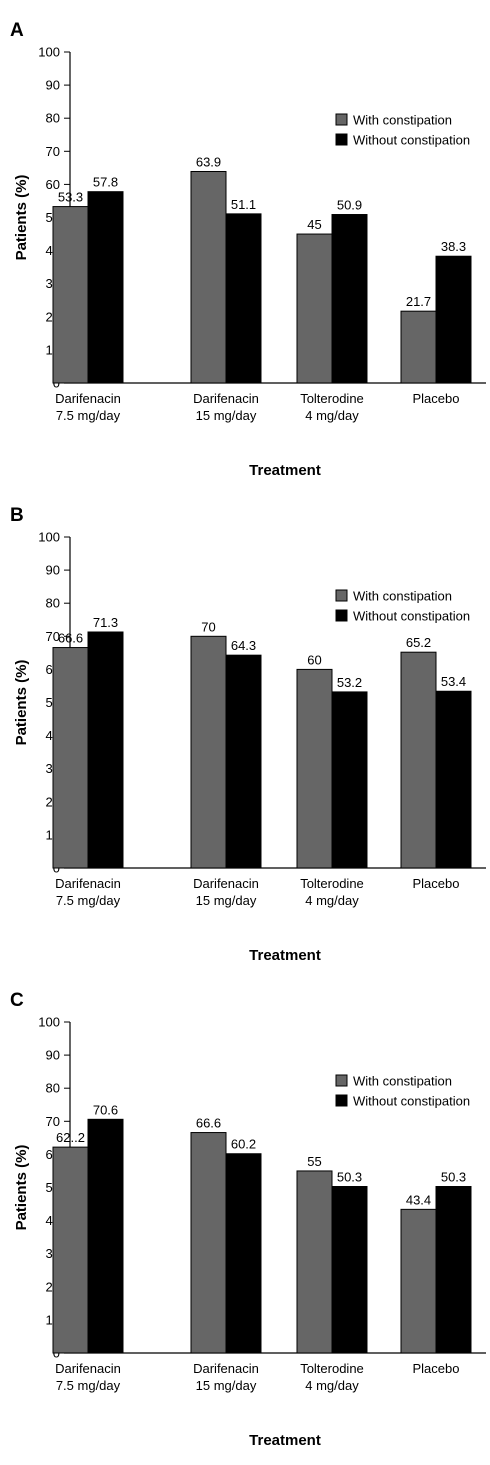  Describe the element at coordinates (314, 224) in the screenshot. I see `data-label: 45` at that location.